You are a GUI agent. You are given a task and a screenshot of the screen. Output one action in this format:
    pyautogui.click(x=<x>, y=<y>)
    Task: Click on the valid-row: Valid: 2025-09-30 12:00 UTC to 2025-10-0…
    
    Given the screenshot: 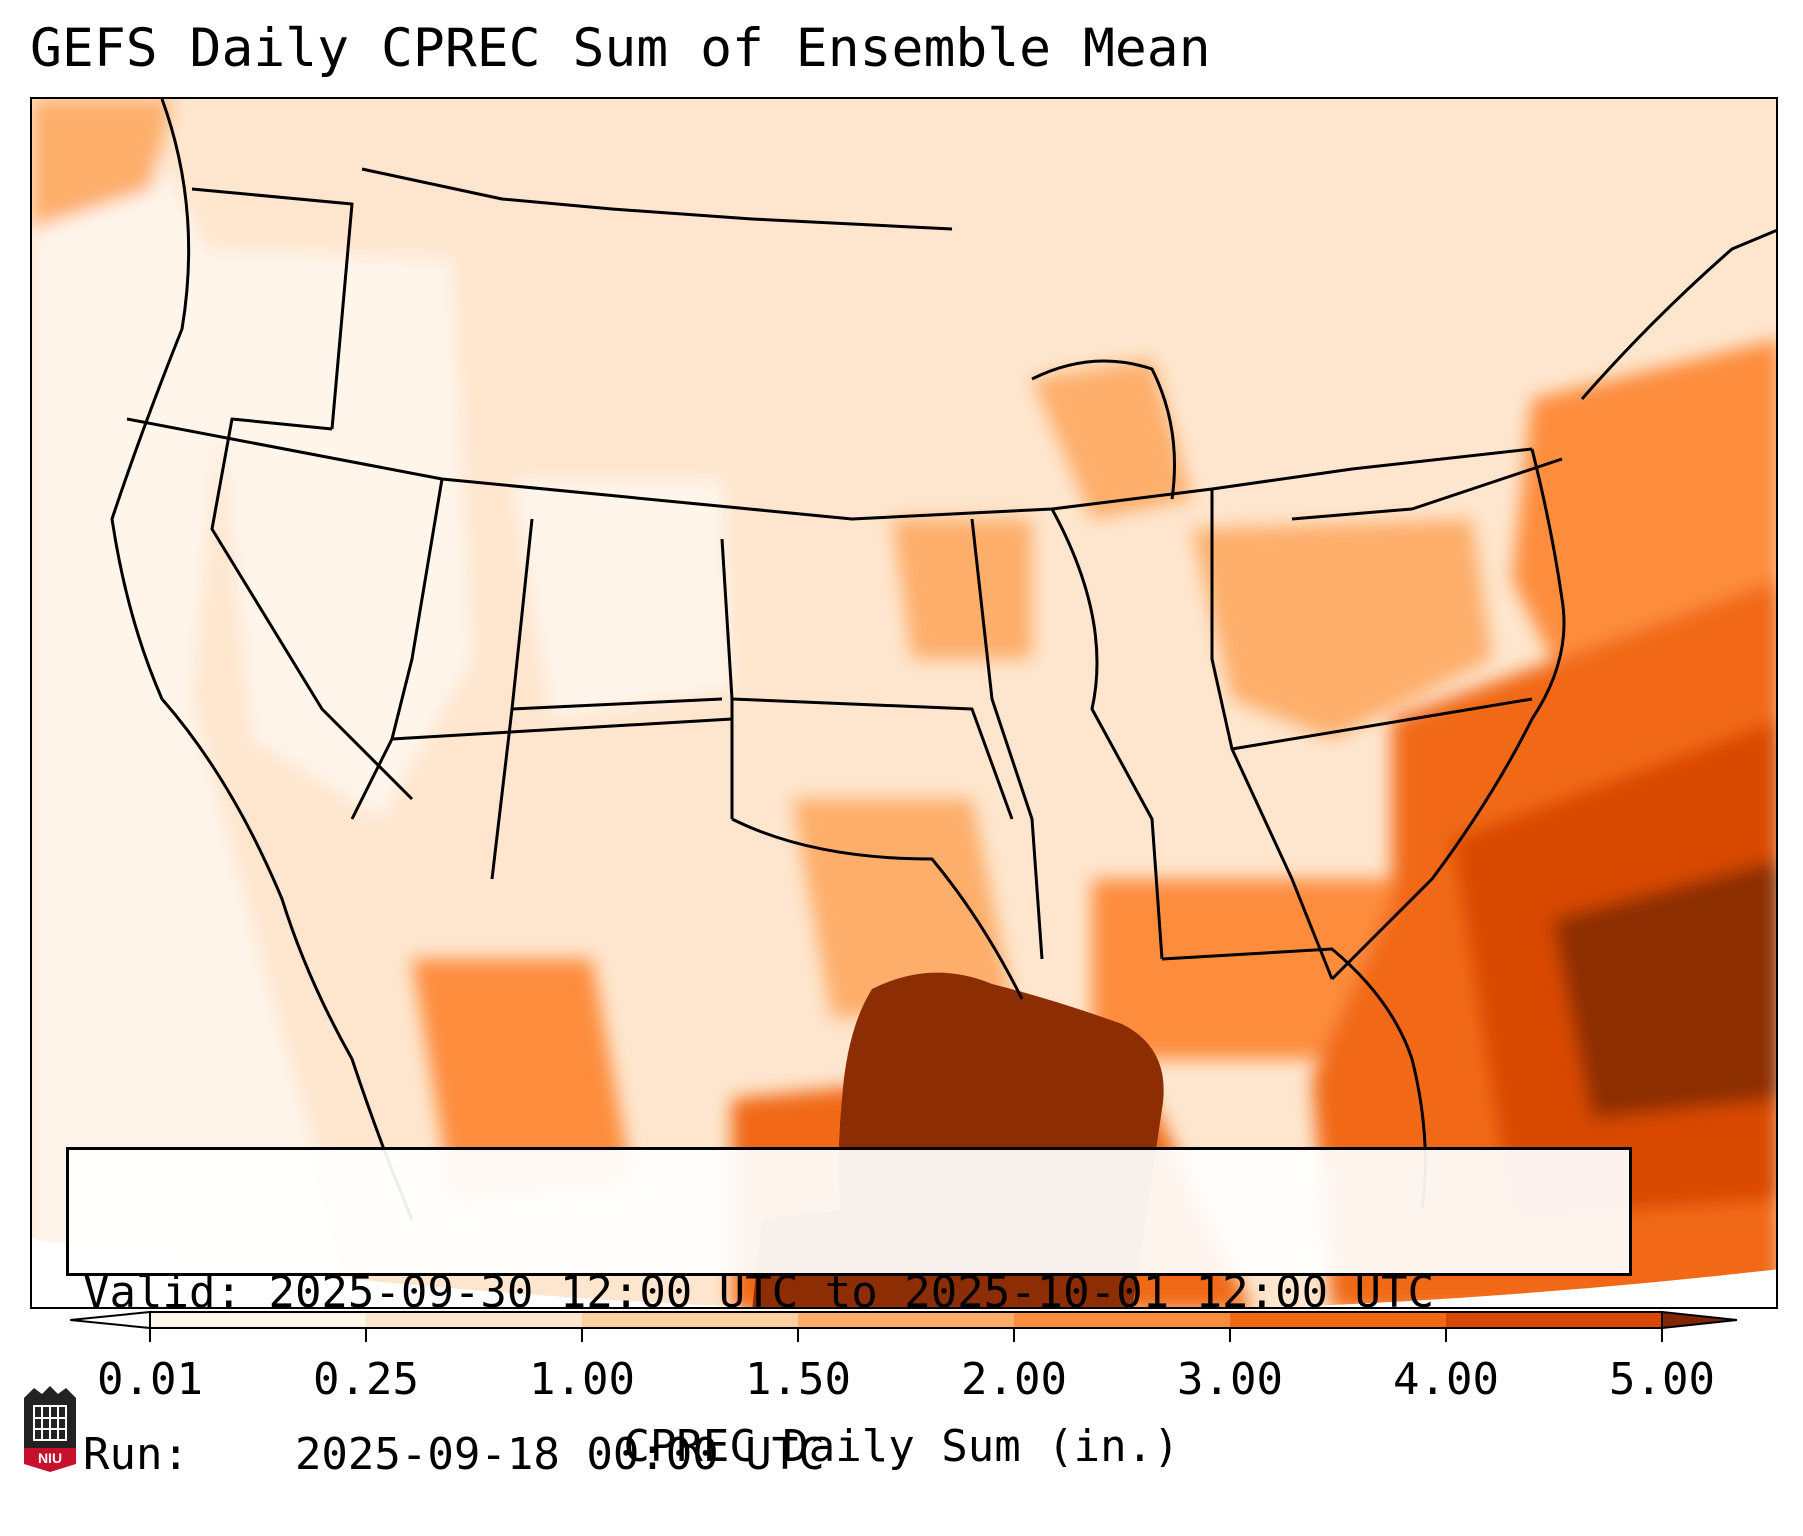 What is the action you would take?
    pyautogui.click(x=856, y=1293)
    